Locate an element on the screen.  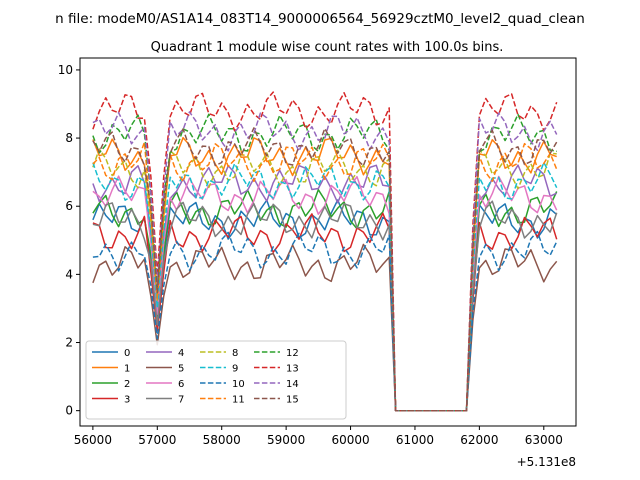
x-tick-label: 59000 is located at coordinates (286, 440).